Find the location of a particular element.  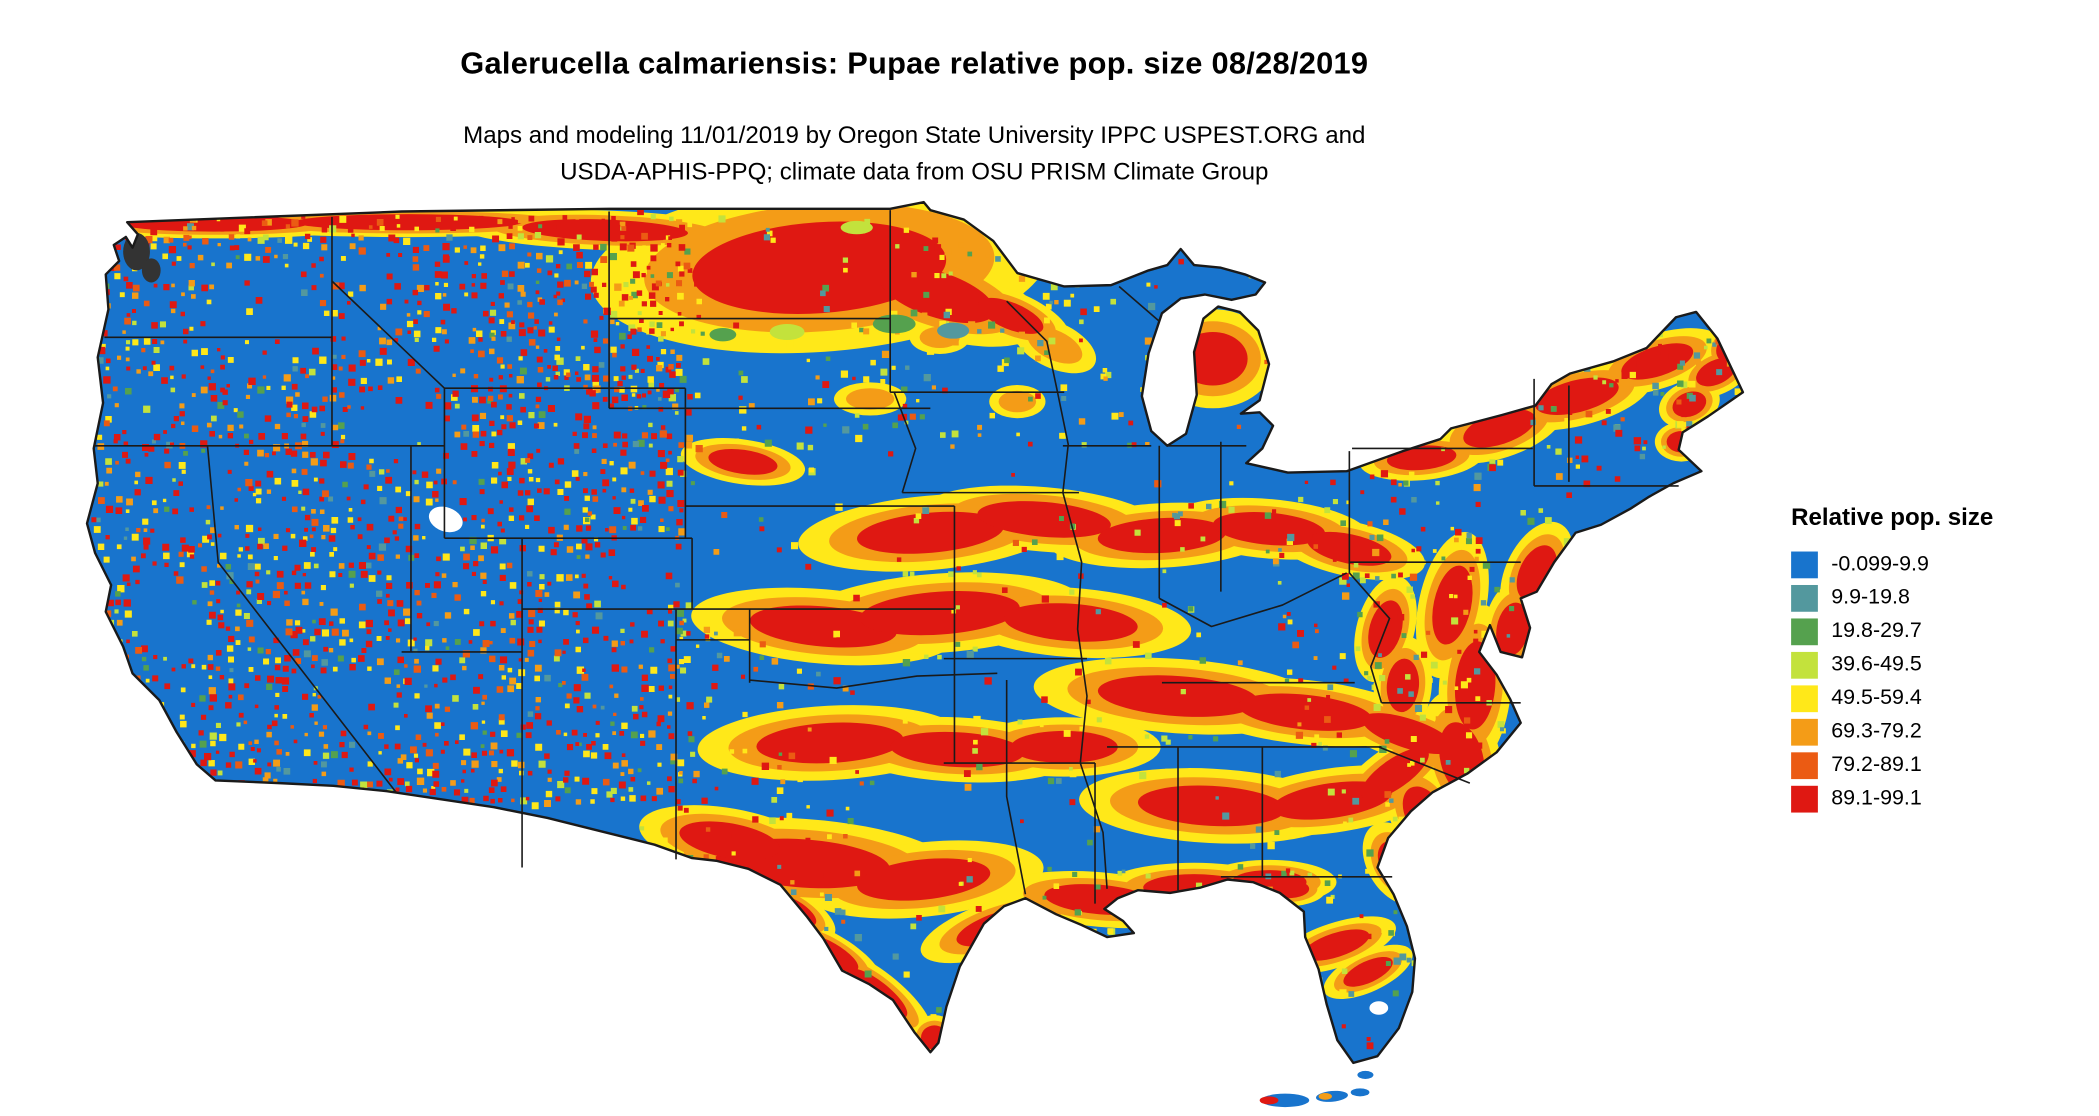

legend-label: 39.6-49.5 is located at coordinates (1876, 664).